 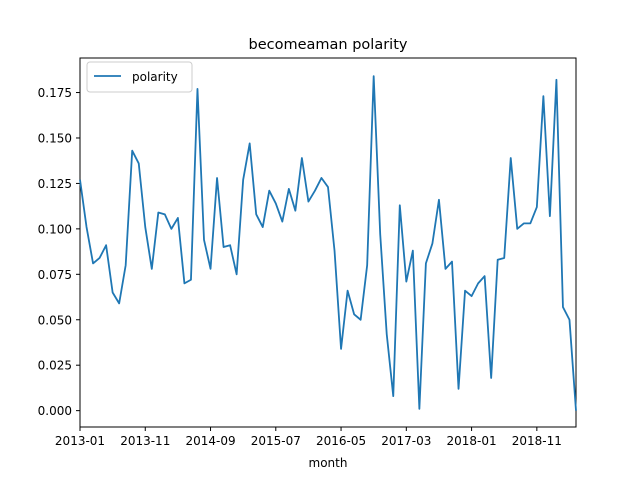 What do you see at coordinates (55, 138) in the screenshot?
I see `y-tick-label: 0.150` at bounding box center [55, 138].